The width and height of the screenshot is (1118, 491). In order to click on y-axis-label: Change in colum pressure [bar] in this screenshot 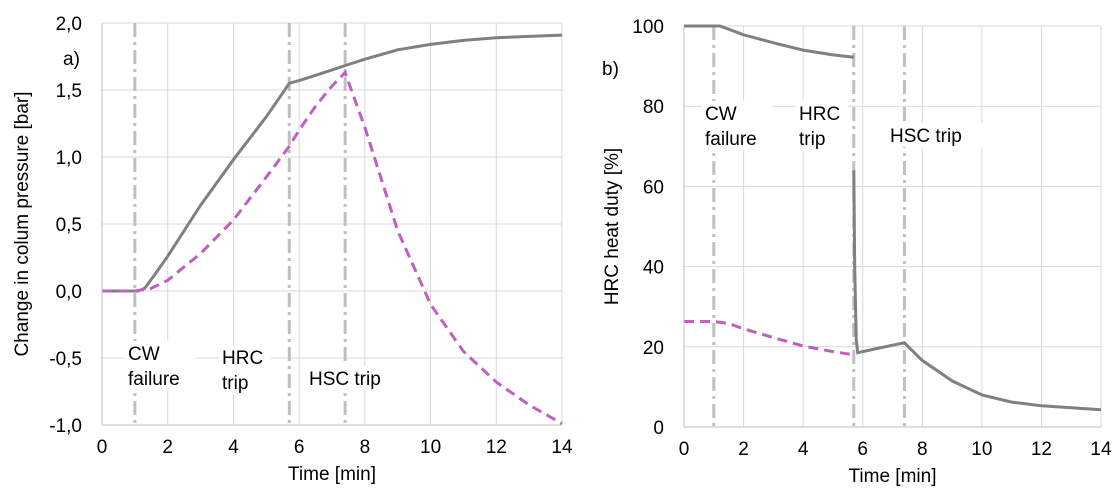, I will do `click(22, 223)`.